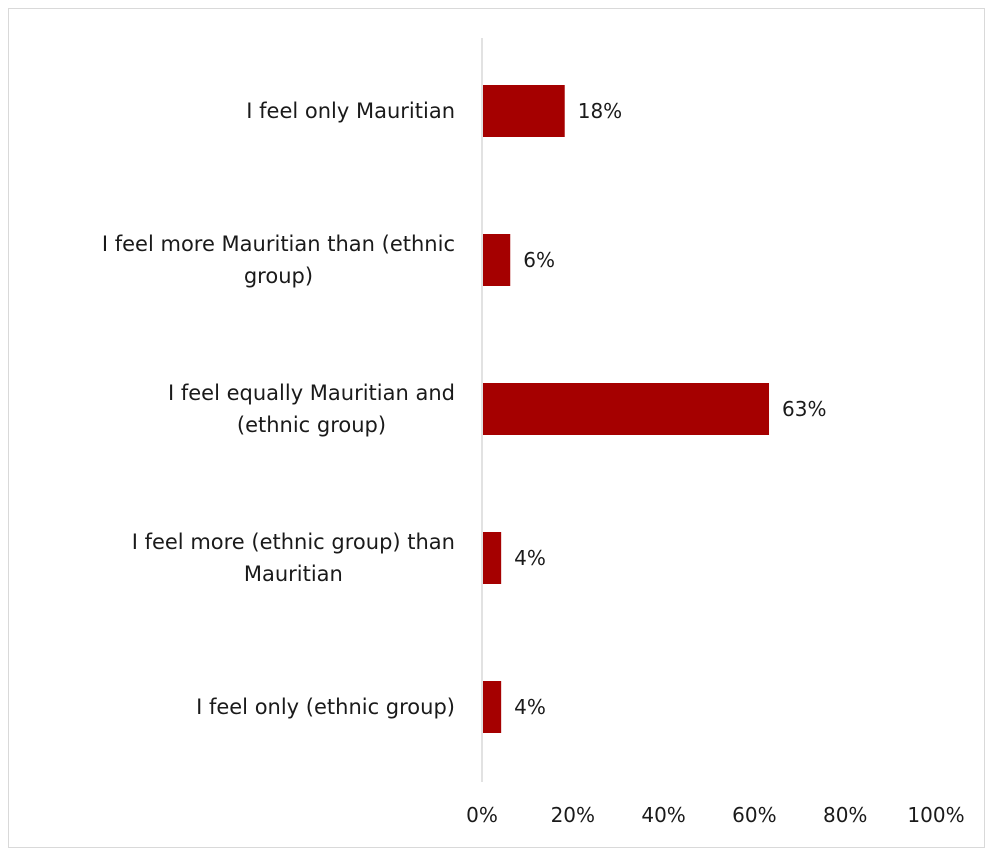 This screenshot has width=987, height=848. What do you see at coordinates (293, 542) in the screenshot?
I see `category-label-4-line-1: I feel more (ethnic group) than` at bounding box center [293, 542].